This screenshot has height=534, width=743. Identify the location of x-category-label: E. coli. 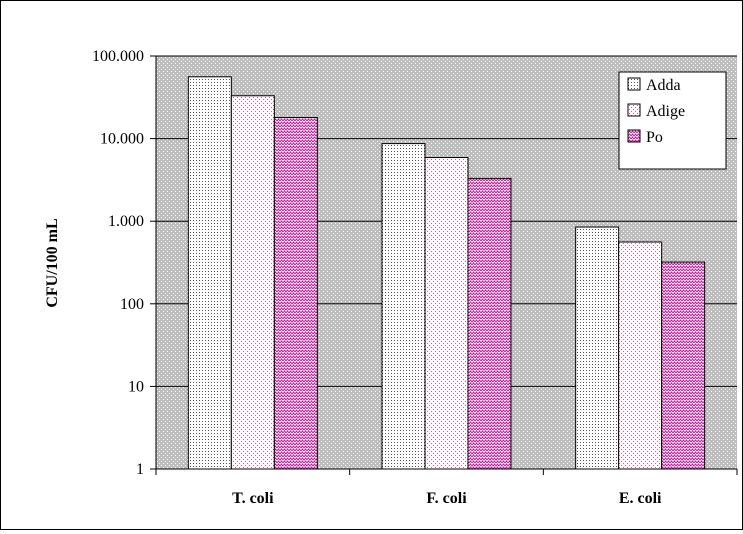
(640, 498).